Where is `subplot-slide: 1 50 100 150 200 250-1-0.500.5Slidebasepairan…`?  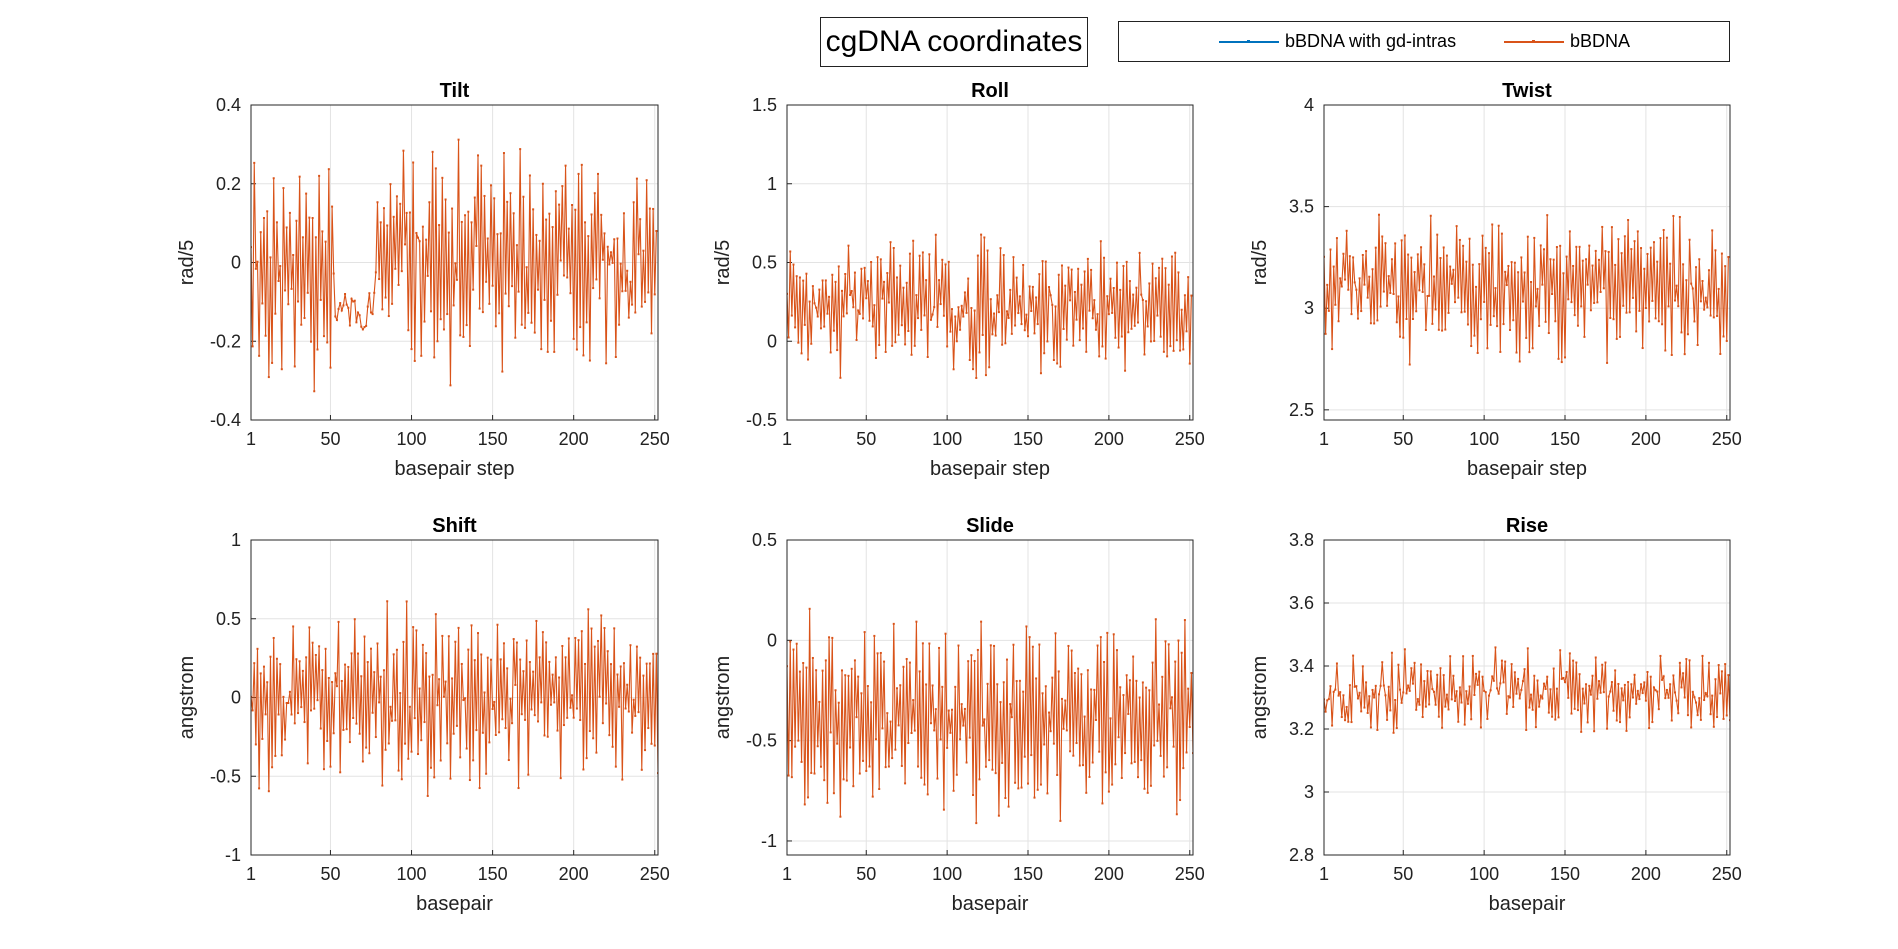 subplot-slide: 1 50 100 150 200 250-1-0.500.5Slidebasepairan… is located at coordinates (958, 715).